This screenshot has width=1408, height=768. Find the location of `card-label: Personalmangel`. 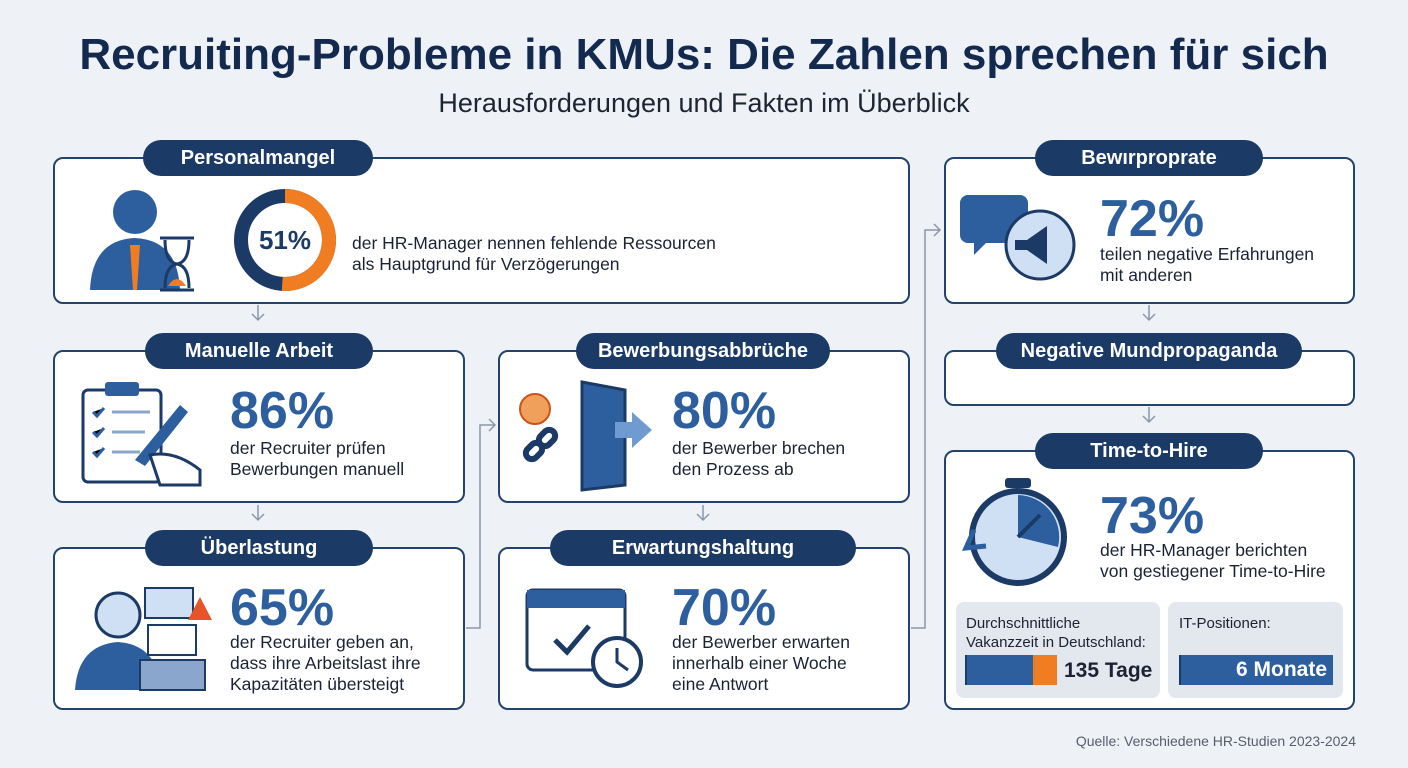

card-label: Personalmangel is located at coordinates (258, 158).